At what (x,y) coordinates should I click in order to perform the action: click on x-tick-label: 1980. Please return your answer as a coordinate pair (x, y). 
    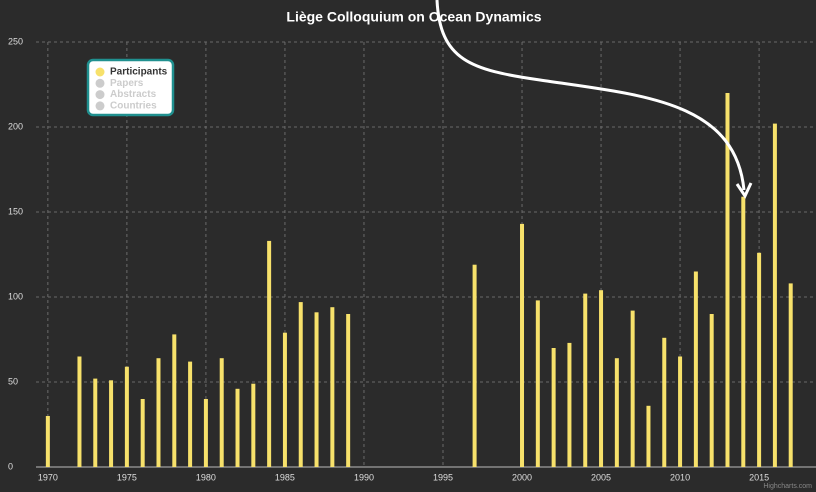
    Looking at the image, I should click on (206, 477).